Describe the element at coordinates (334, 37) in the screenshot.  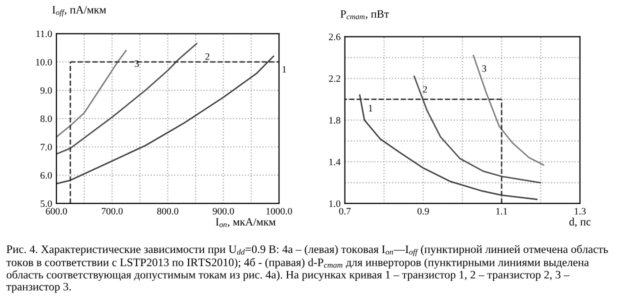
I see `y-tick-label: 2.6` at that location.